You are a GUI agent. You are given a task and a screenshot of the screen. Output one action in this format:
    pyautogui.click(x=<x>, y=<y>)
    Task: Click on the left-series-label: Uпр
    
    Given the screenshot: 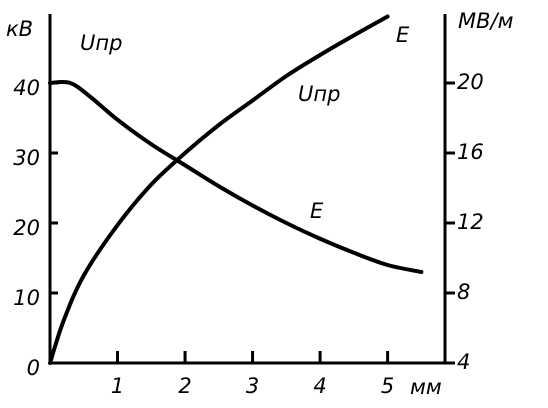 What is the action you would take?
    pyautogui.click(x=101, y=43)
    